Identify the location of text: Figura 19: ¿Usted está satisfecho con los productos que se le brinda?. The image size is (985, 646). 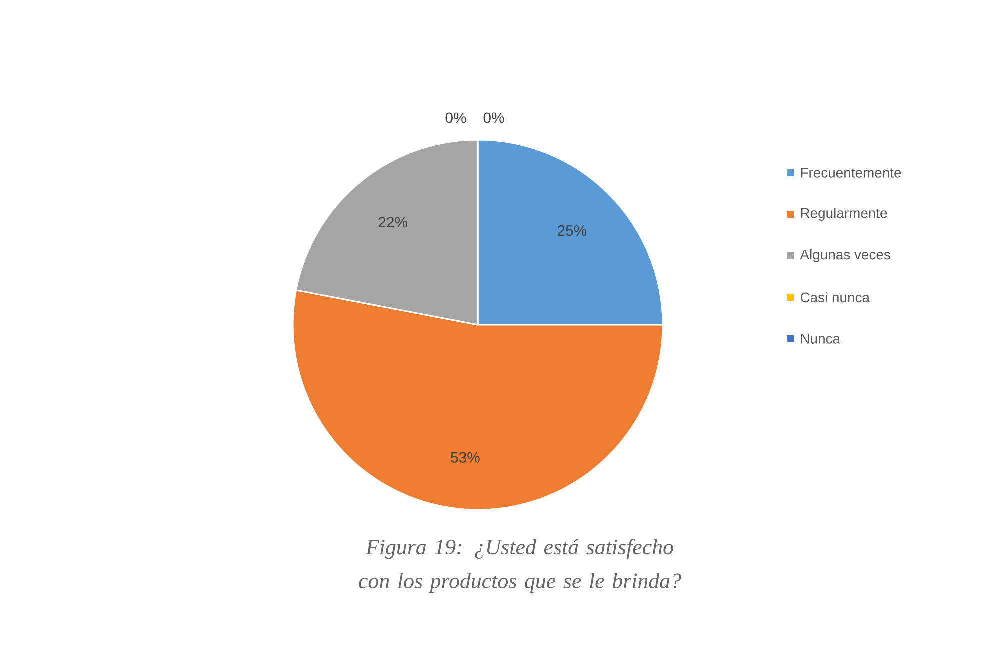
(520, 566).